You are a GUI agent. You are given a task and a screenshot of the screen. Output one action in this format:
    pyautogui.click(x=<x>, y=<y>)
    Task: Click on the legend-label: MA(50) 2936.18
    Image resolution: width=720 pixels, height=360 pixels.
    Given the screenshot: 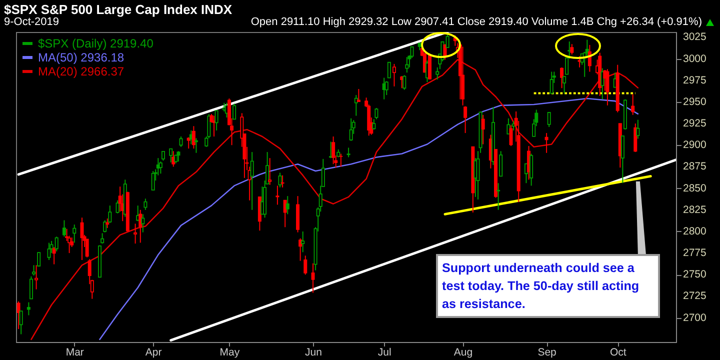 What is the action you would take?
    pyautogui.click(x=81, y=57)
    